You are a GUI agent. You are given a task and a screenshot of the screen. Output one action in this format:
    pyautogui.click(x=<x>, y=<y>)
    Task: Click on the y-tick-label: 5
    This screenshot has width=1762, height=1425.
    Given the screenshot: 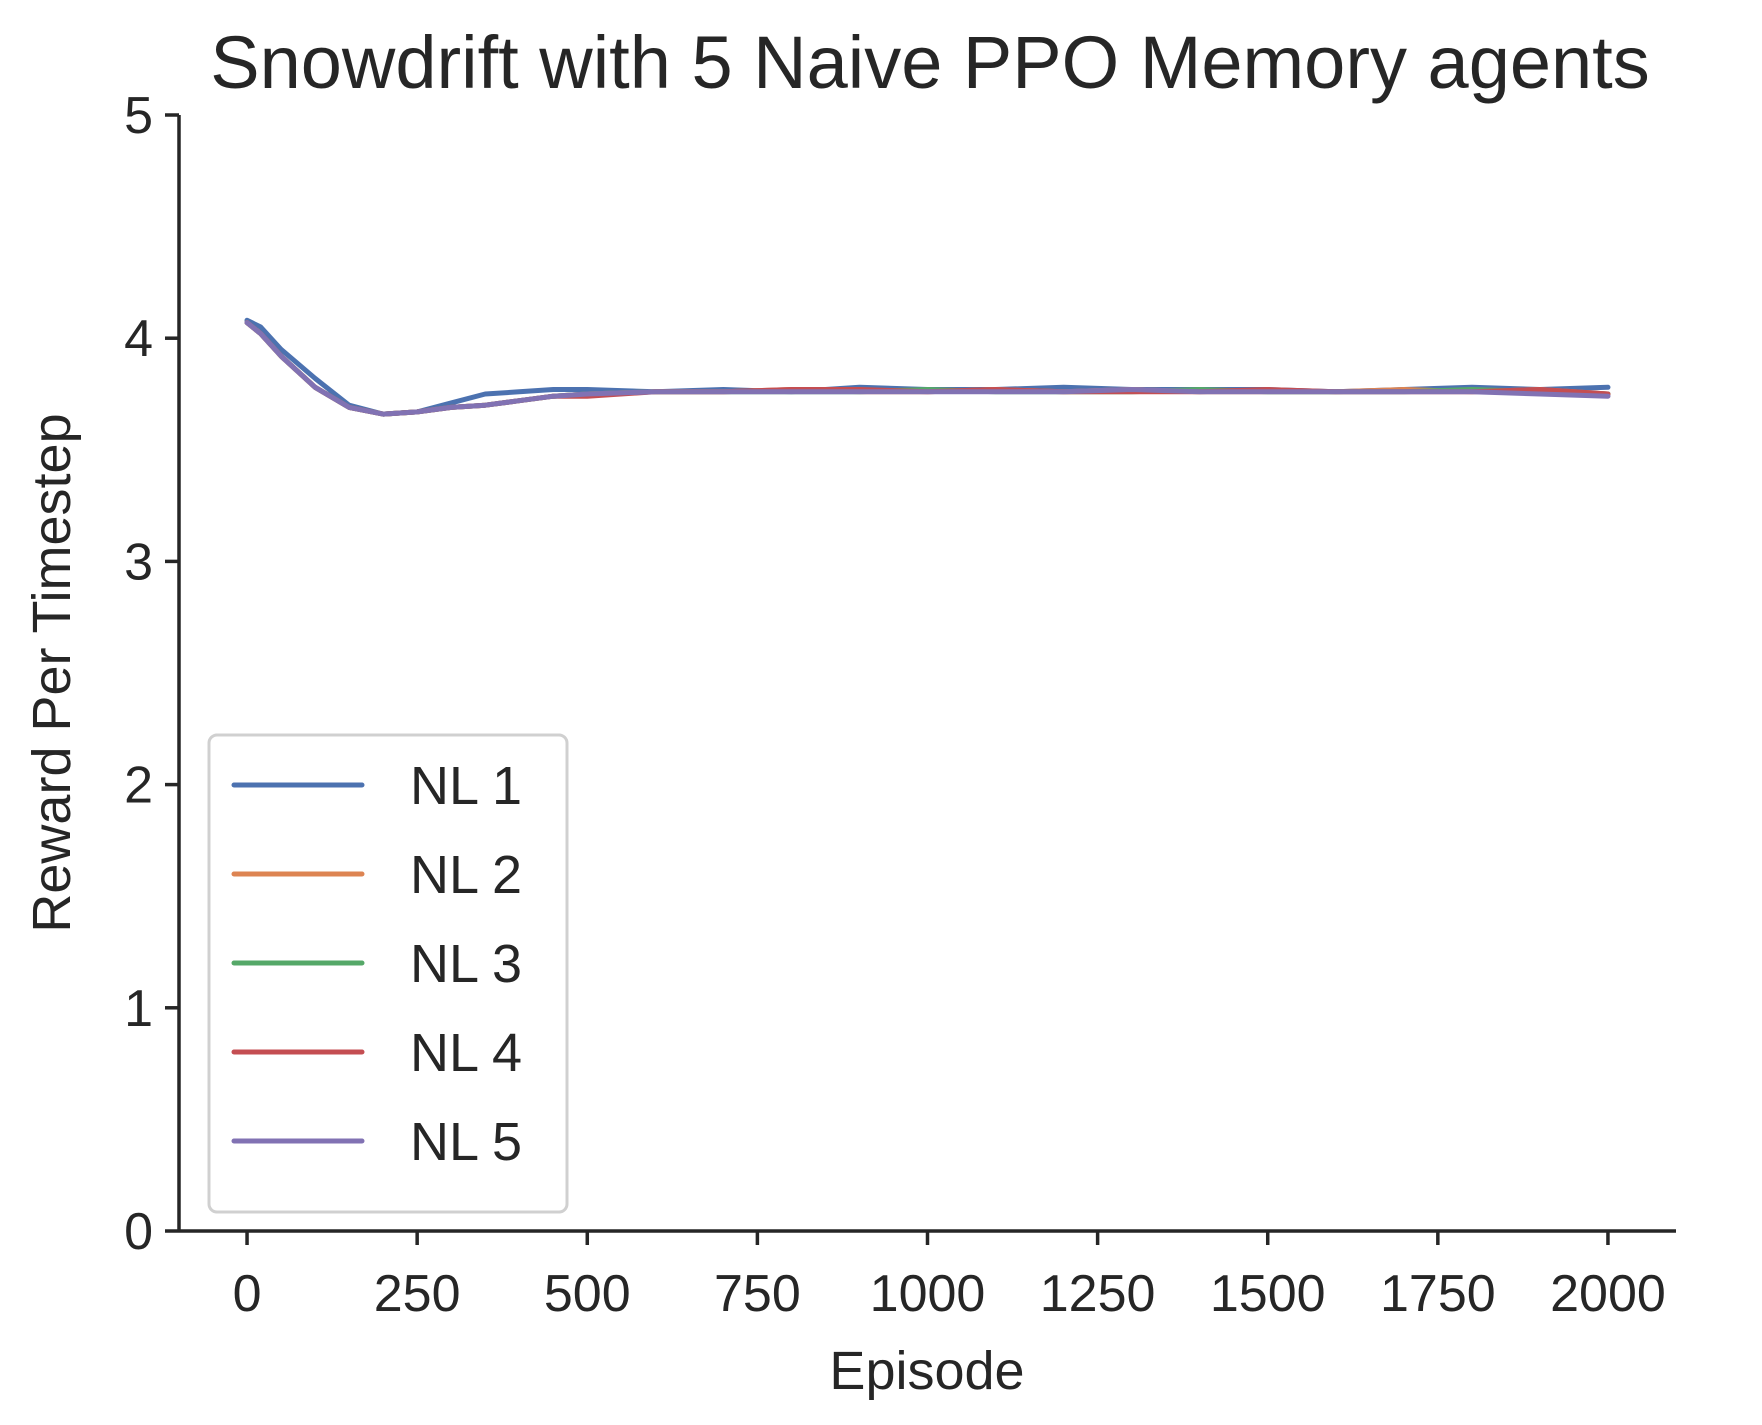 What is the action you would take?
    pyautogui.click(x=138, y=116)
    